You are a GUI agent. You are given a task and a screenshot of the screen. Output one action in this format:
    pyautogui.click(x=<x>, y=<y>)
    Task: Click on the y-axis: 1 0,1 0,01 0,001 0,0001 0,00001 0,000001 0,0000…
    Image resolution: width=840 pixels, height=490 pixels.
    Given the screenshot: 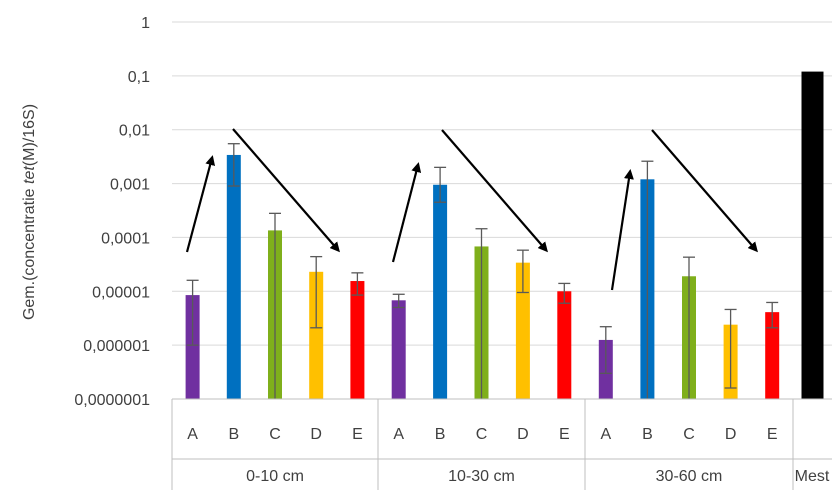 What is the action you would take?
    pyautogui.click(x=112, y=212)
    